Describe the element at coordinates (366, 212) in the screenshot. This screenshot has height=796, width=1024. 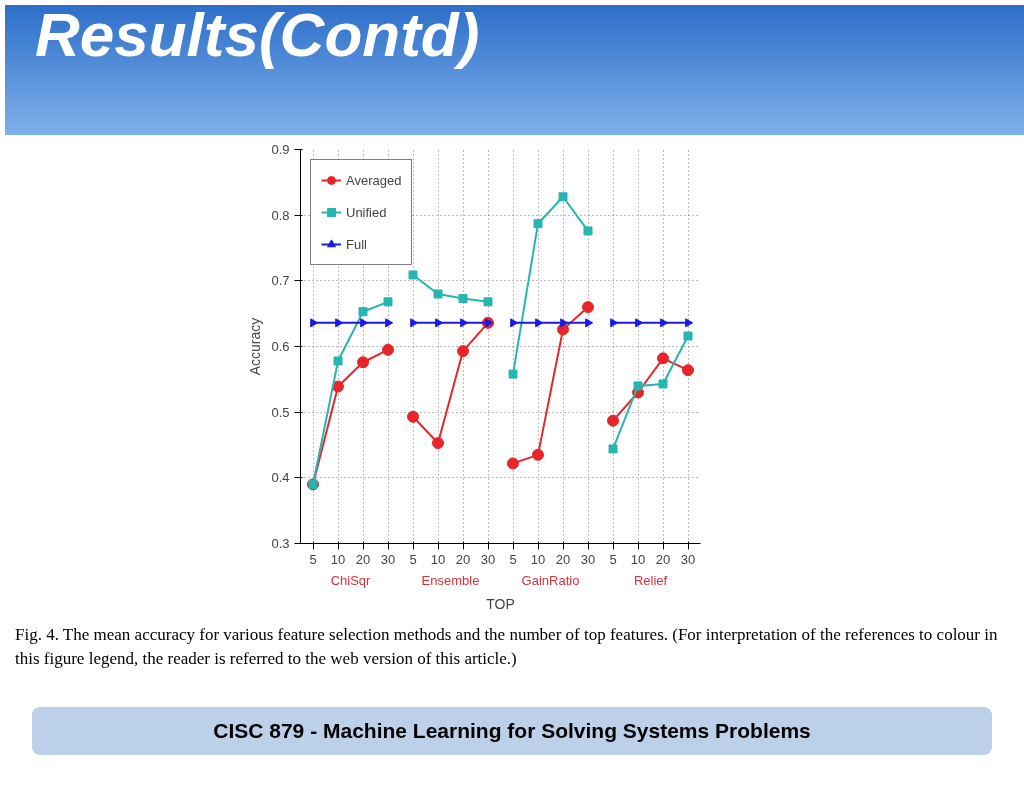
I see `legend-label: Unified` at that location.